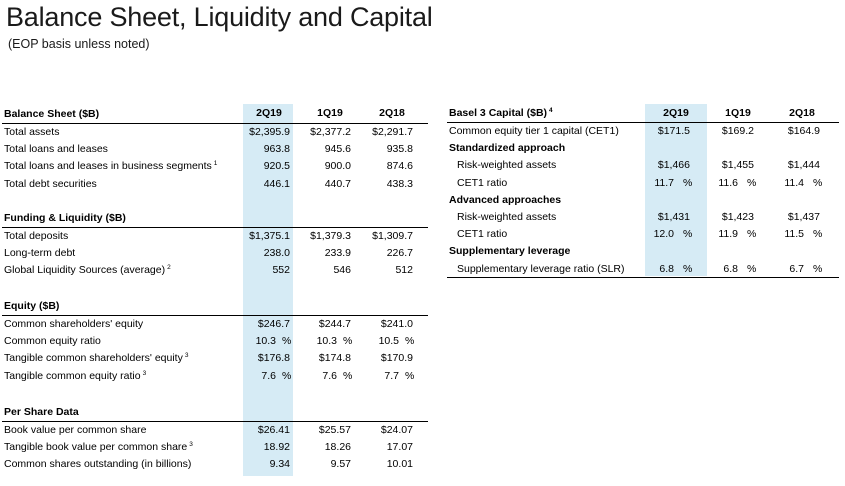 The image size is (845, 486). I want to click on basel-header-rule, so click(643, 122).